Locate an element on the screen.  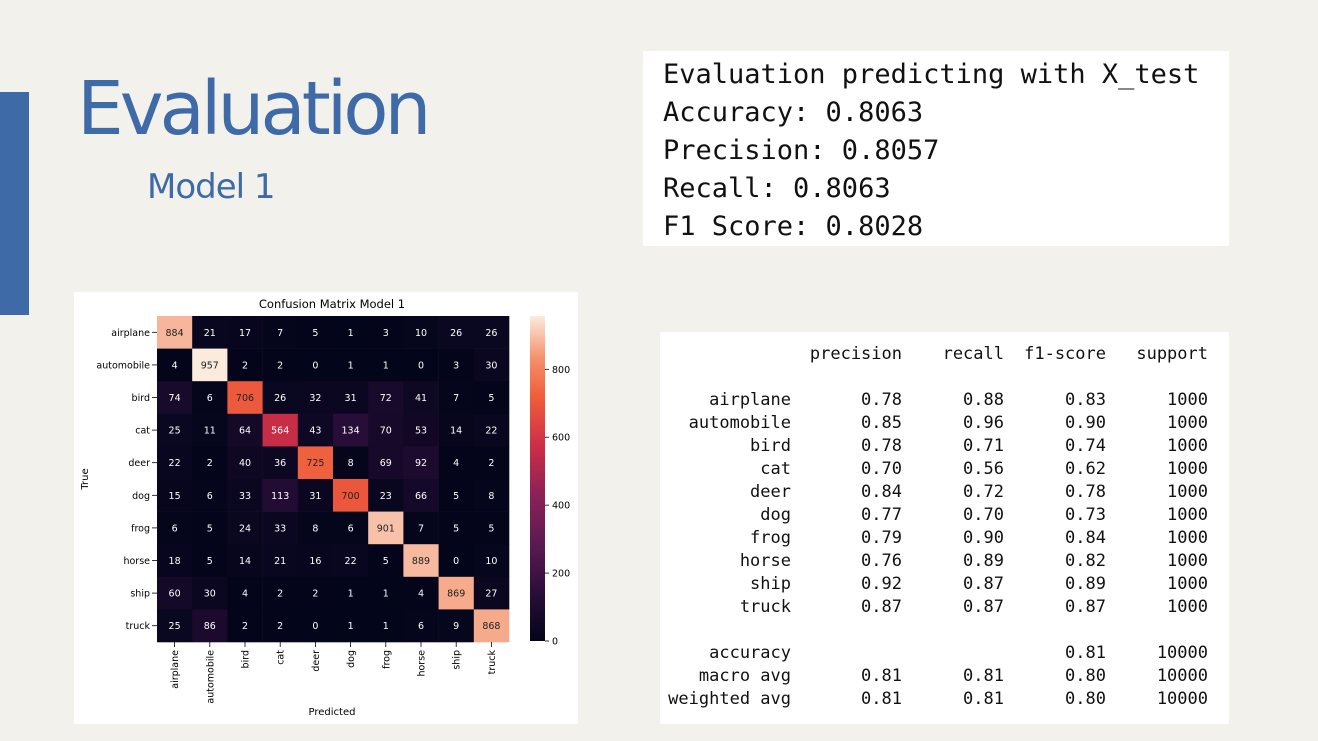
cell-value-label: 869 is located at coordinates (456, 594).